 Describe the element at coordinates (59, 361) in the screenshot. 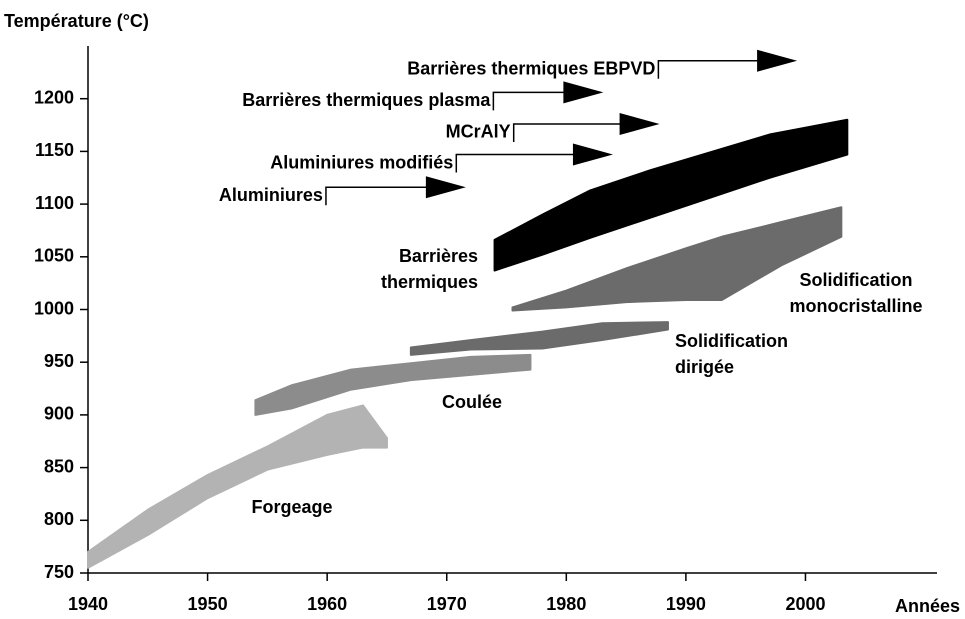

I see `y-tick-label: 950` at that location.